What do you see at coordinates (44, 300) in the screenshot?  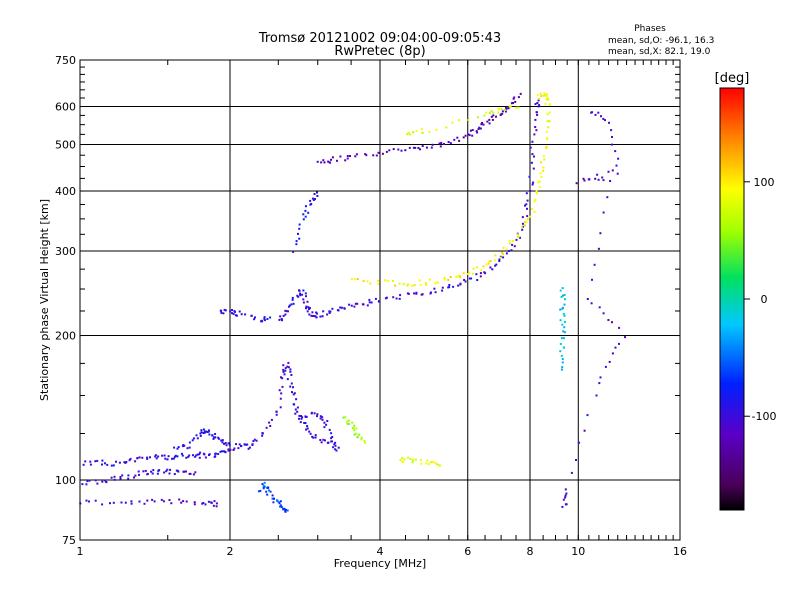 I see `y-axis-label: Stationary phase Virtual Height [km]` at bounding box center [44, 300].